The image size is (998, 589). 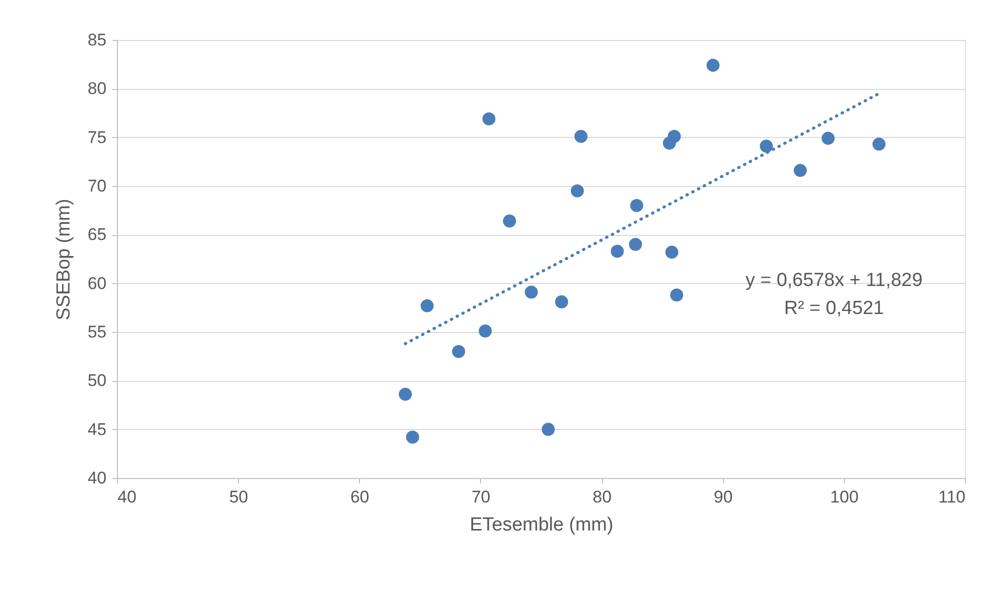 What do you see at coordinates (542, 525) in the screenshot?
I see `x-axis-title: ETesemble (mm)` at bounding box center [542, 525].